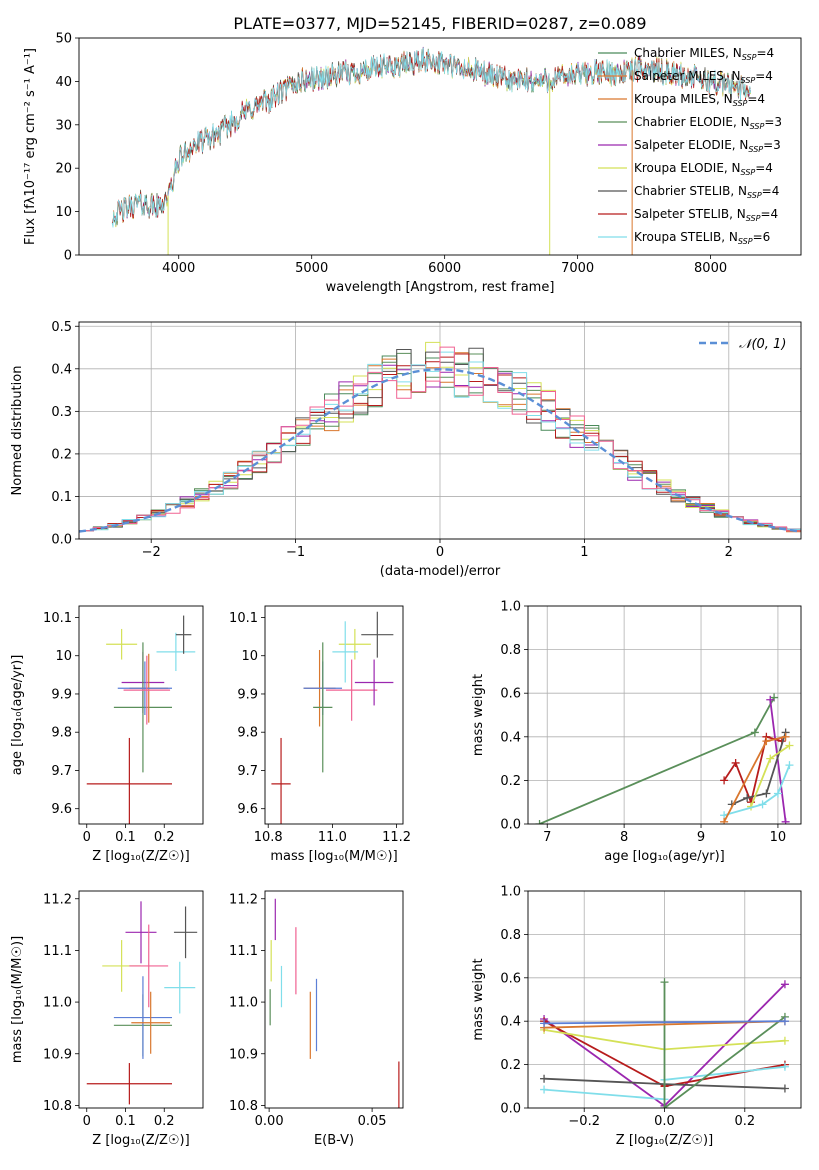  I want to click on errorbar-group-age_vs_mass, so click(332, 717).